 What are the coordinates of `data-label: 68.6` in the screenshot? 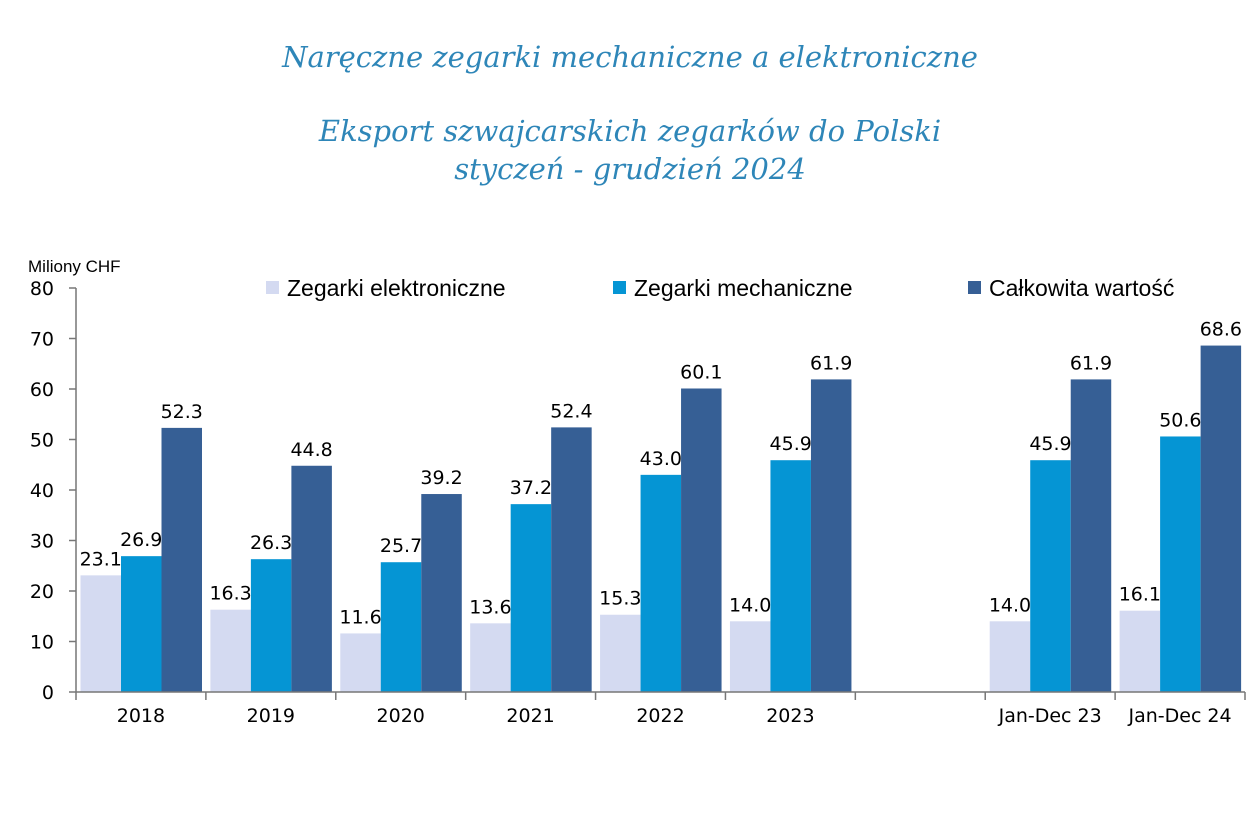 It's located at (1221, 330).